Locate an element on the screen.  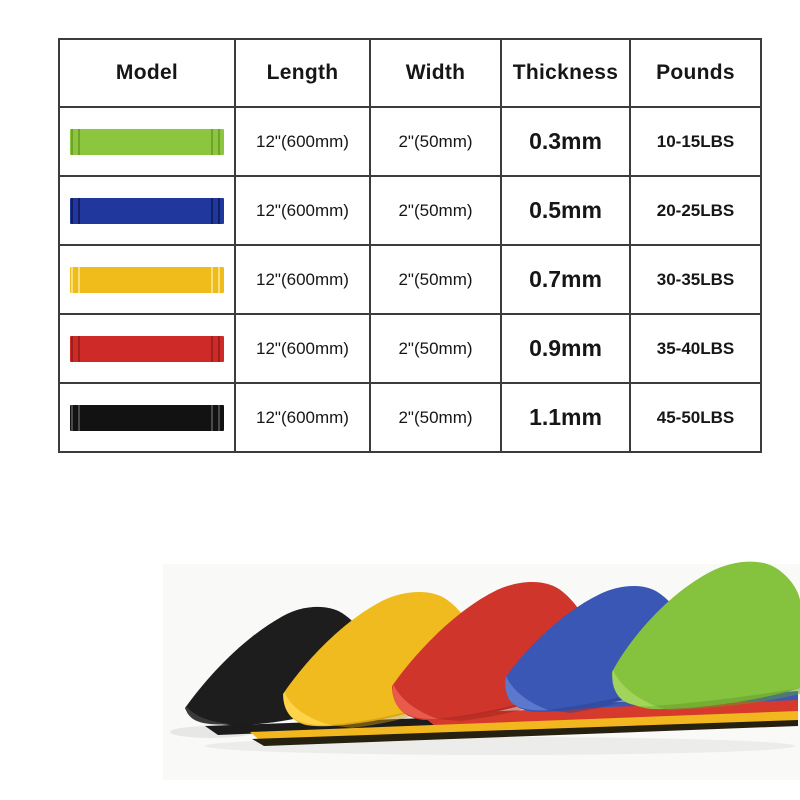
photo-band-black-fold is located at coordinates (207, 715).